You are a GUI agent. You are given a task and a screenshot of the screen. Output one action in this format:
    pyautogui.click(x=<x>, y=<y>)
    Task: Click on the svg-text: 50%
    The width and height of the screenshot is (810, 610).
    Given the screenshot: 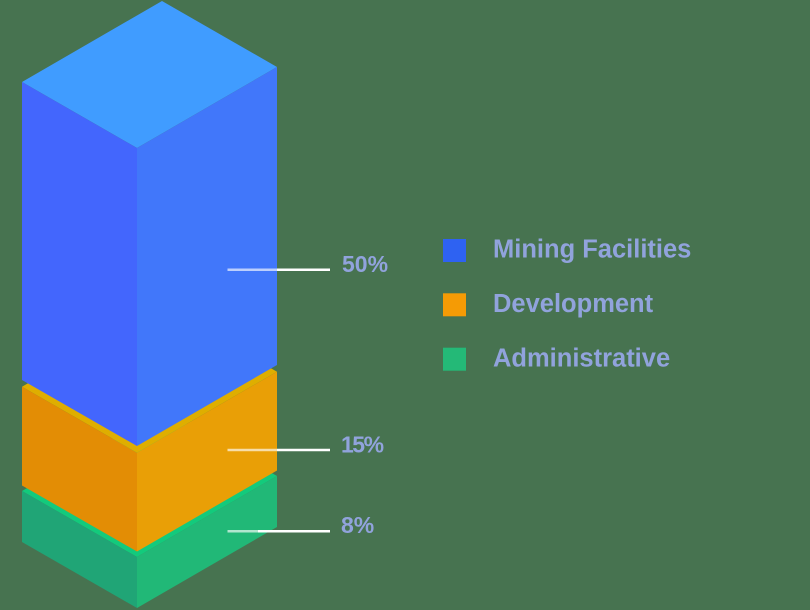 What is the action you would take?
    pyautogui.click(x=365, y=264)
    